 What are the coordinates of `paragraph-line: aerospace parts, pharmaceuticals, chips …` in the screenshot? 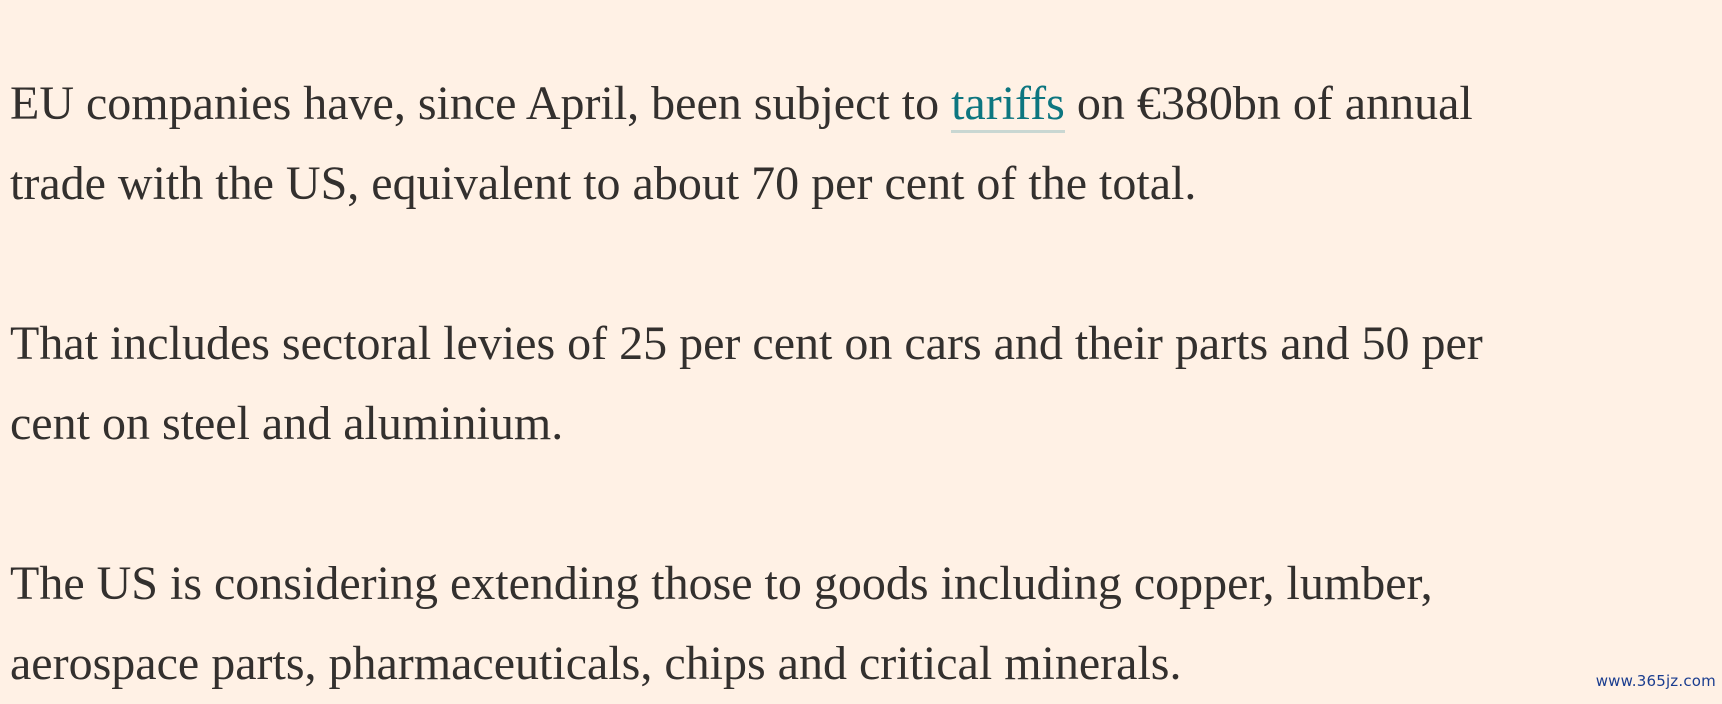 It's located at (596, 663).